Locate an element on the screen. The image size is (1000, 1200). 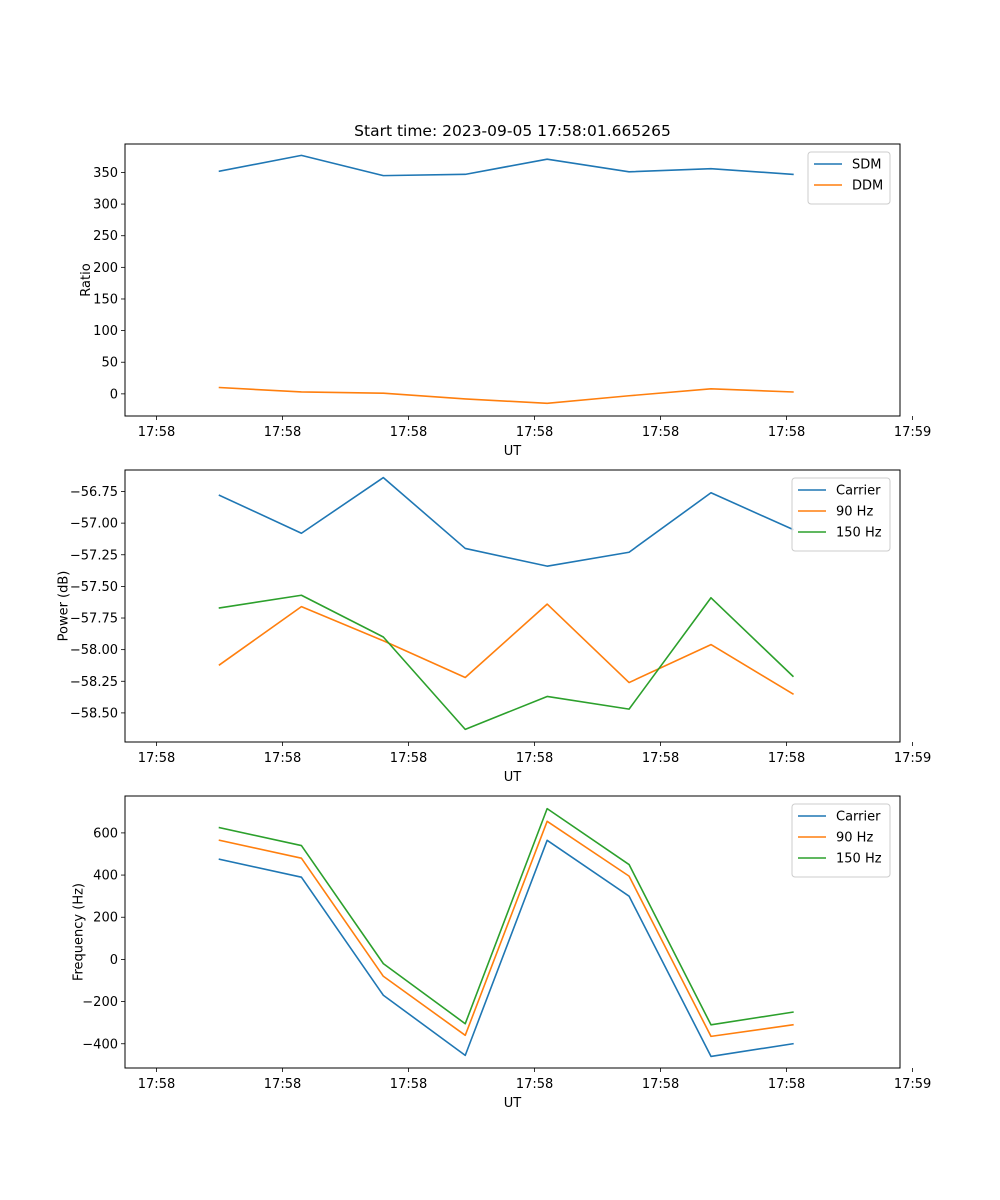
legend-label: SDM is located at coordinates (866, 165).